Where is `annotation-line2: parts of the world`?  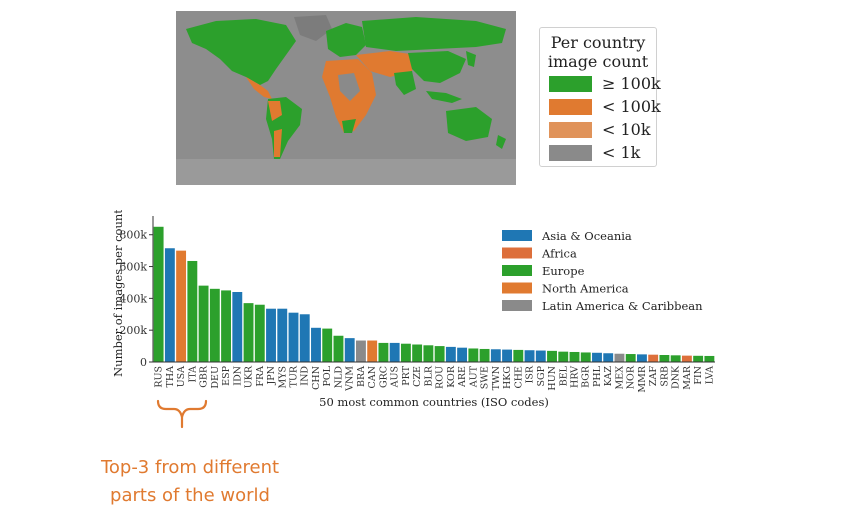 annotation-line2: parts of the world is located at coordinates (190, 495).